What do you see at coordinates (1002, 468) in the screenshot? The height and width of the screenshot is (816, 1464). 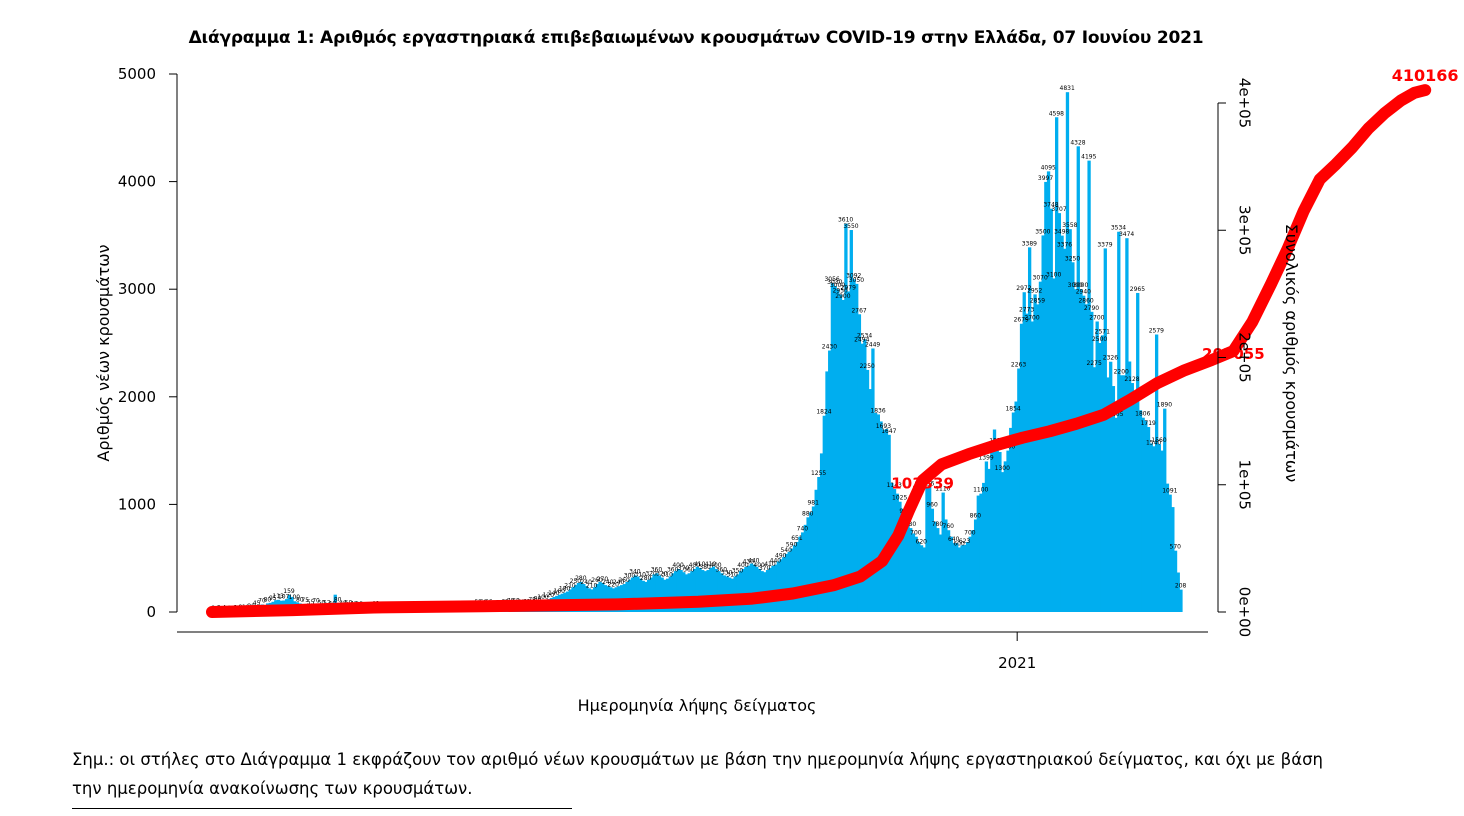 I see `bar-value-label: 1300` at bounding box center [1002, 468].